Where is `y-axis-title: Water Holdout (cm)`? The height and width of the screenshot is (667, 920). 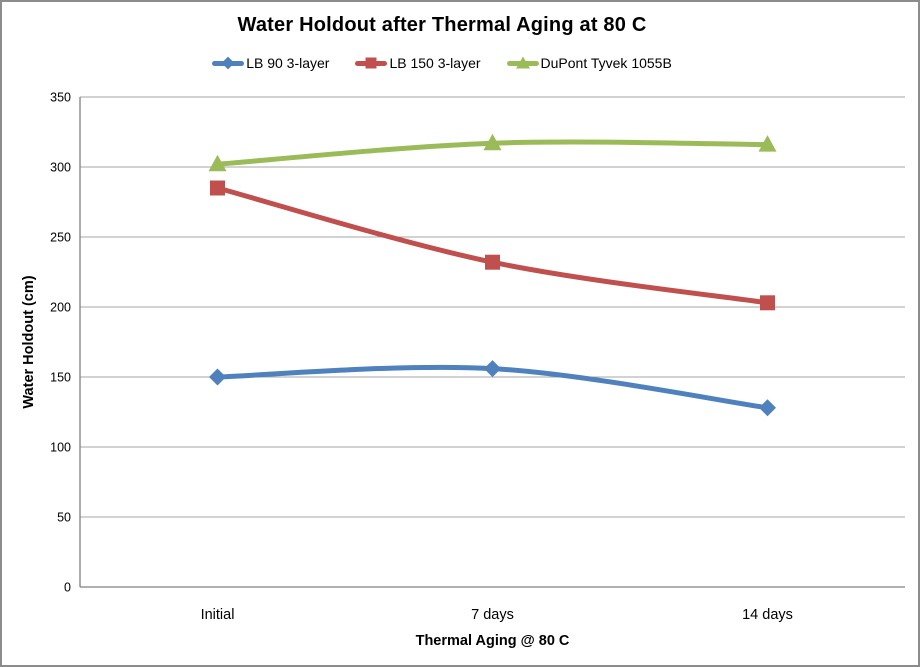 y-axis-title: Water Holdout (cm) is located at coordinates (29, 341).